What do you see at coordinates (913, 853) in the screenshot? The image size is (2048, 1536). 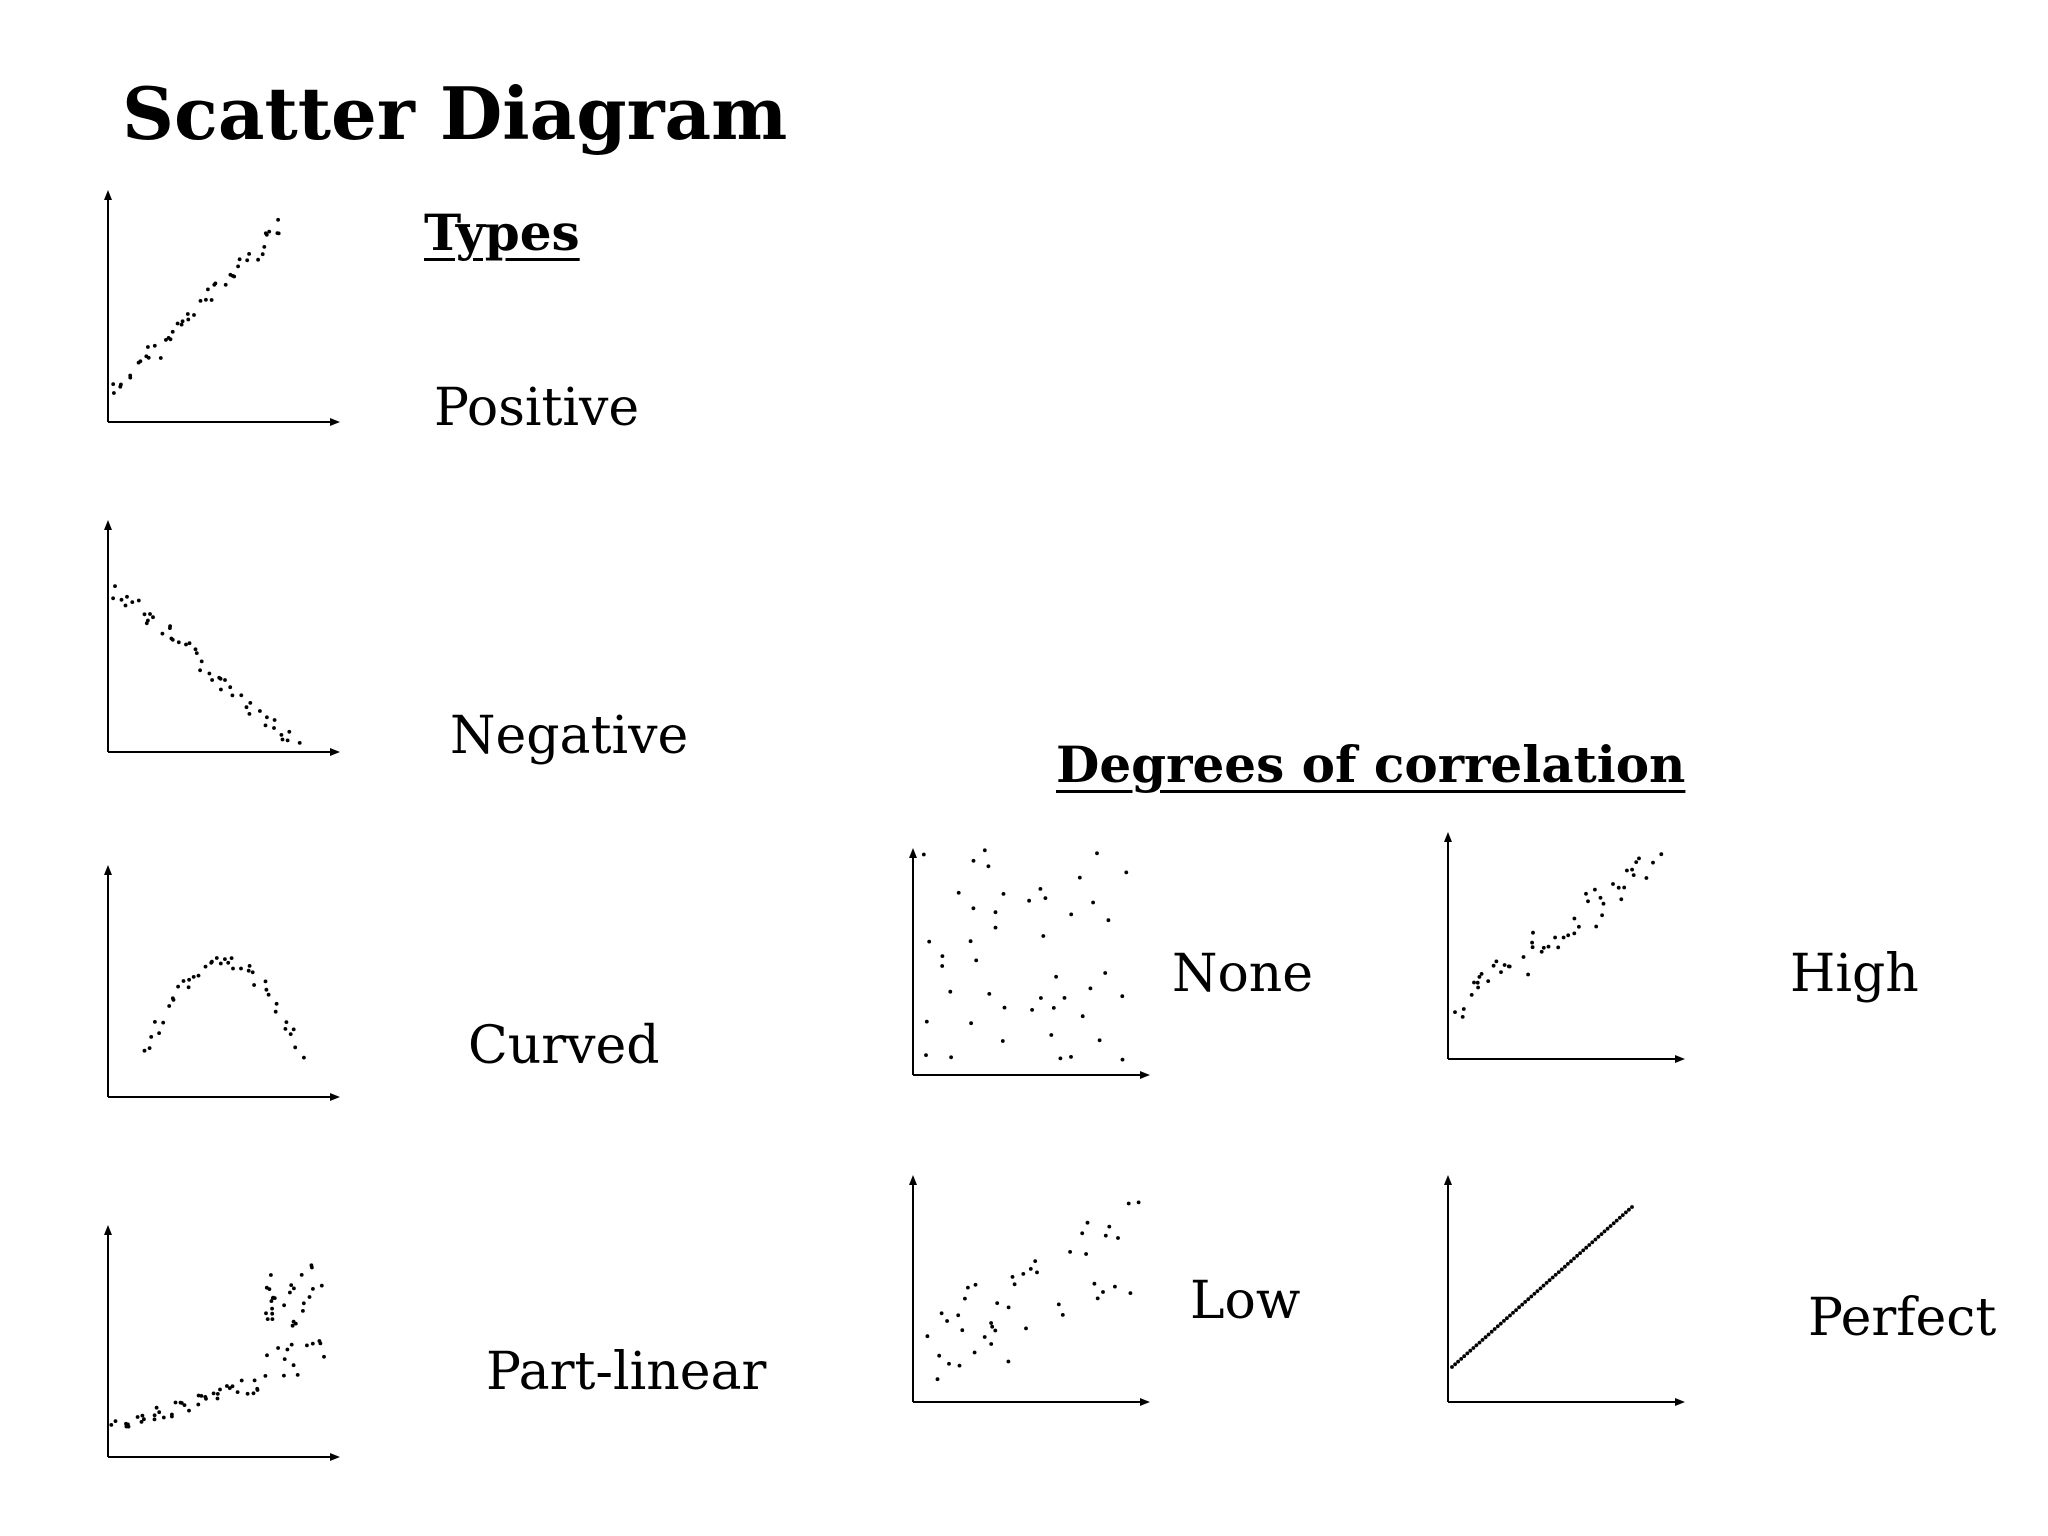 I see `y-axis-arrow` at bounding box center [913, 853].